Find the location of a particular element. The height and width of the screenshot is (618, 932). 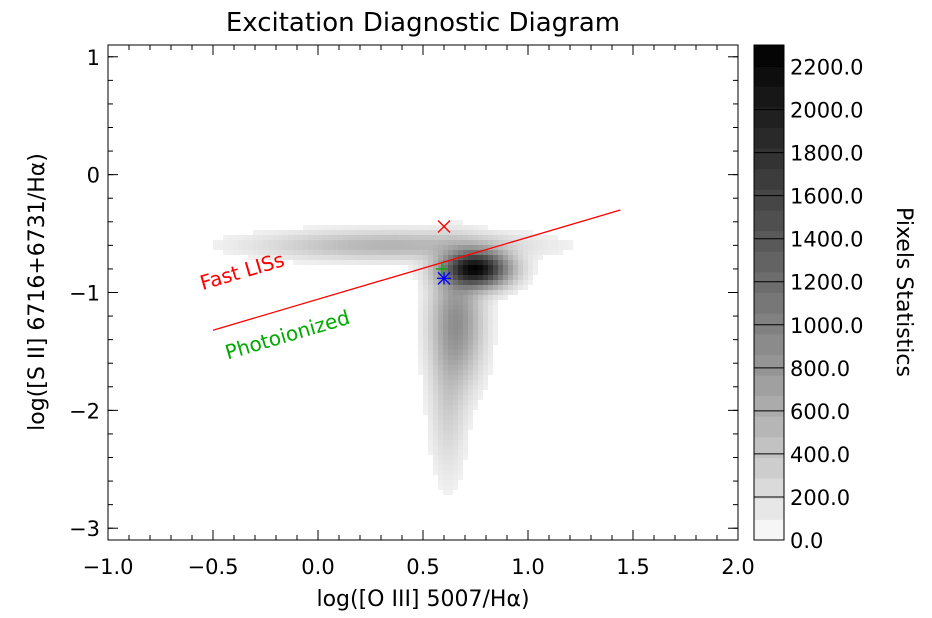

y-tick-label: −1 is located at coordinates (84, 294).